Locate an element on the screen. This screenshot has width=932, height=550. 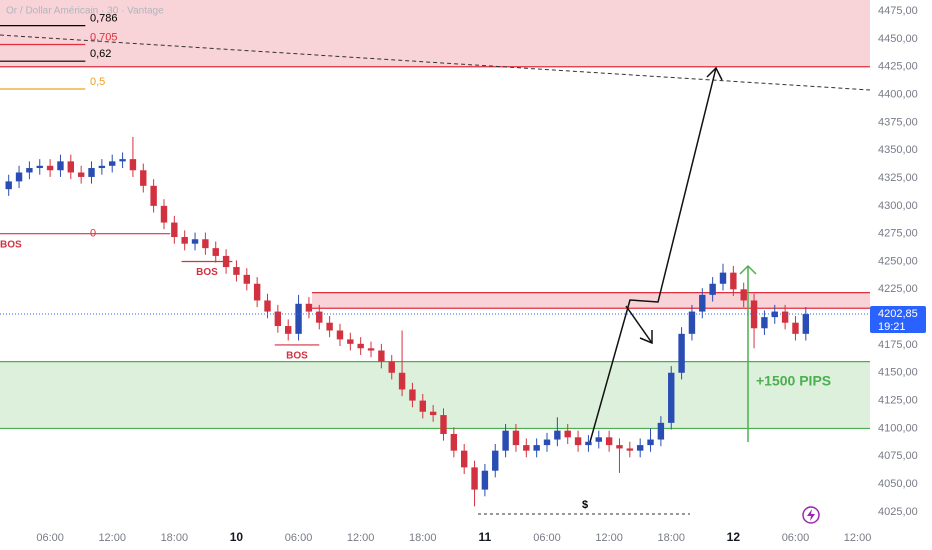
y-tick-label: 4225,00 is located at coordinates (898, 289).